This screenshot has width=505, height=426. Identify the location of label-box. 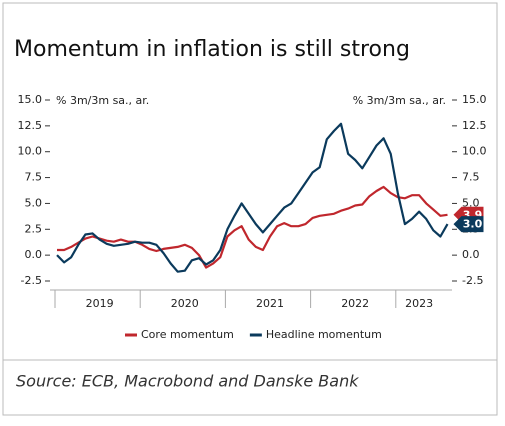
(468, 224).